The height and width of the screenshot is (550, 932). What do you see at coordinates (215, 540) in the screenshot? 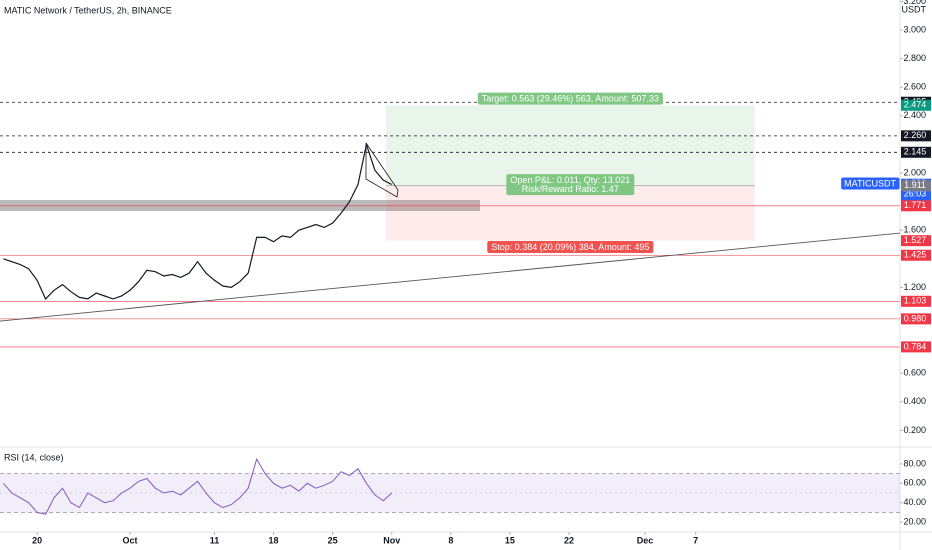
I see `x-tick-label: 11` at bounding box center [215, 540].